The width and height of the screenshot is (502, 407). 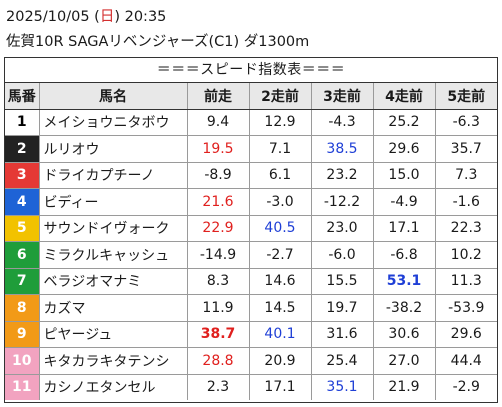 I want to click on horse-name: ベラジオマナミ, so click(x=113, y=281).